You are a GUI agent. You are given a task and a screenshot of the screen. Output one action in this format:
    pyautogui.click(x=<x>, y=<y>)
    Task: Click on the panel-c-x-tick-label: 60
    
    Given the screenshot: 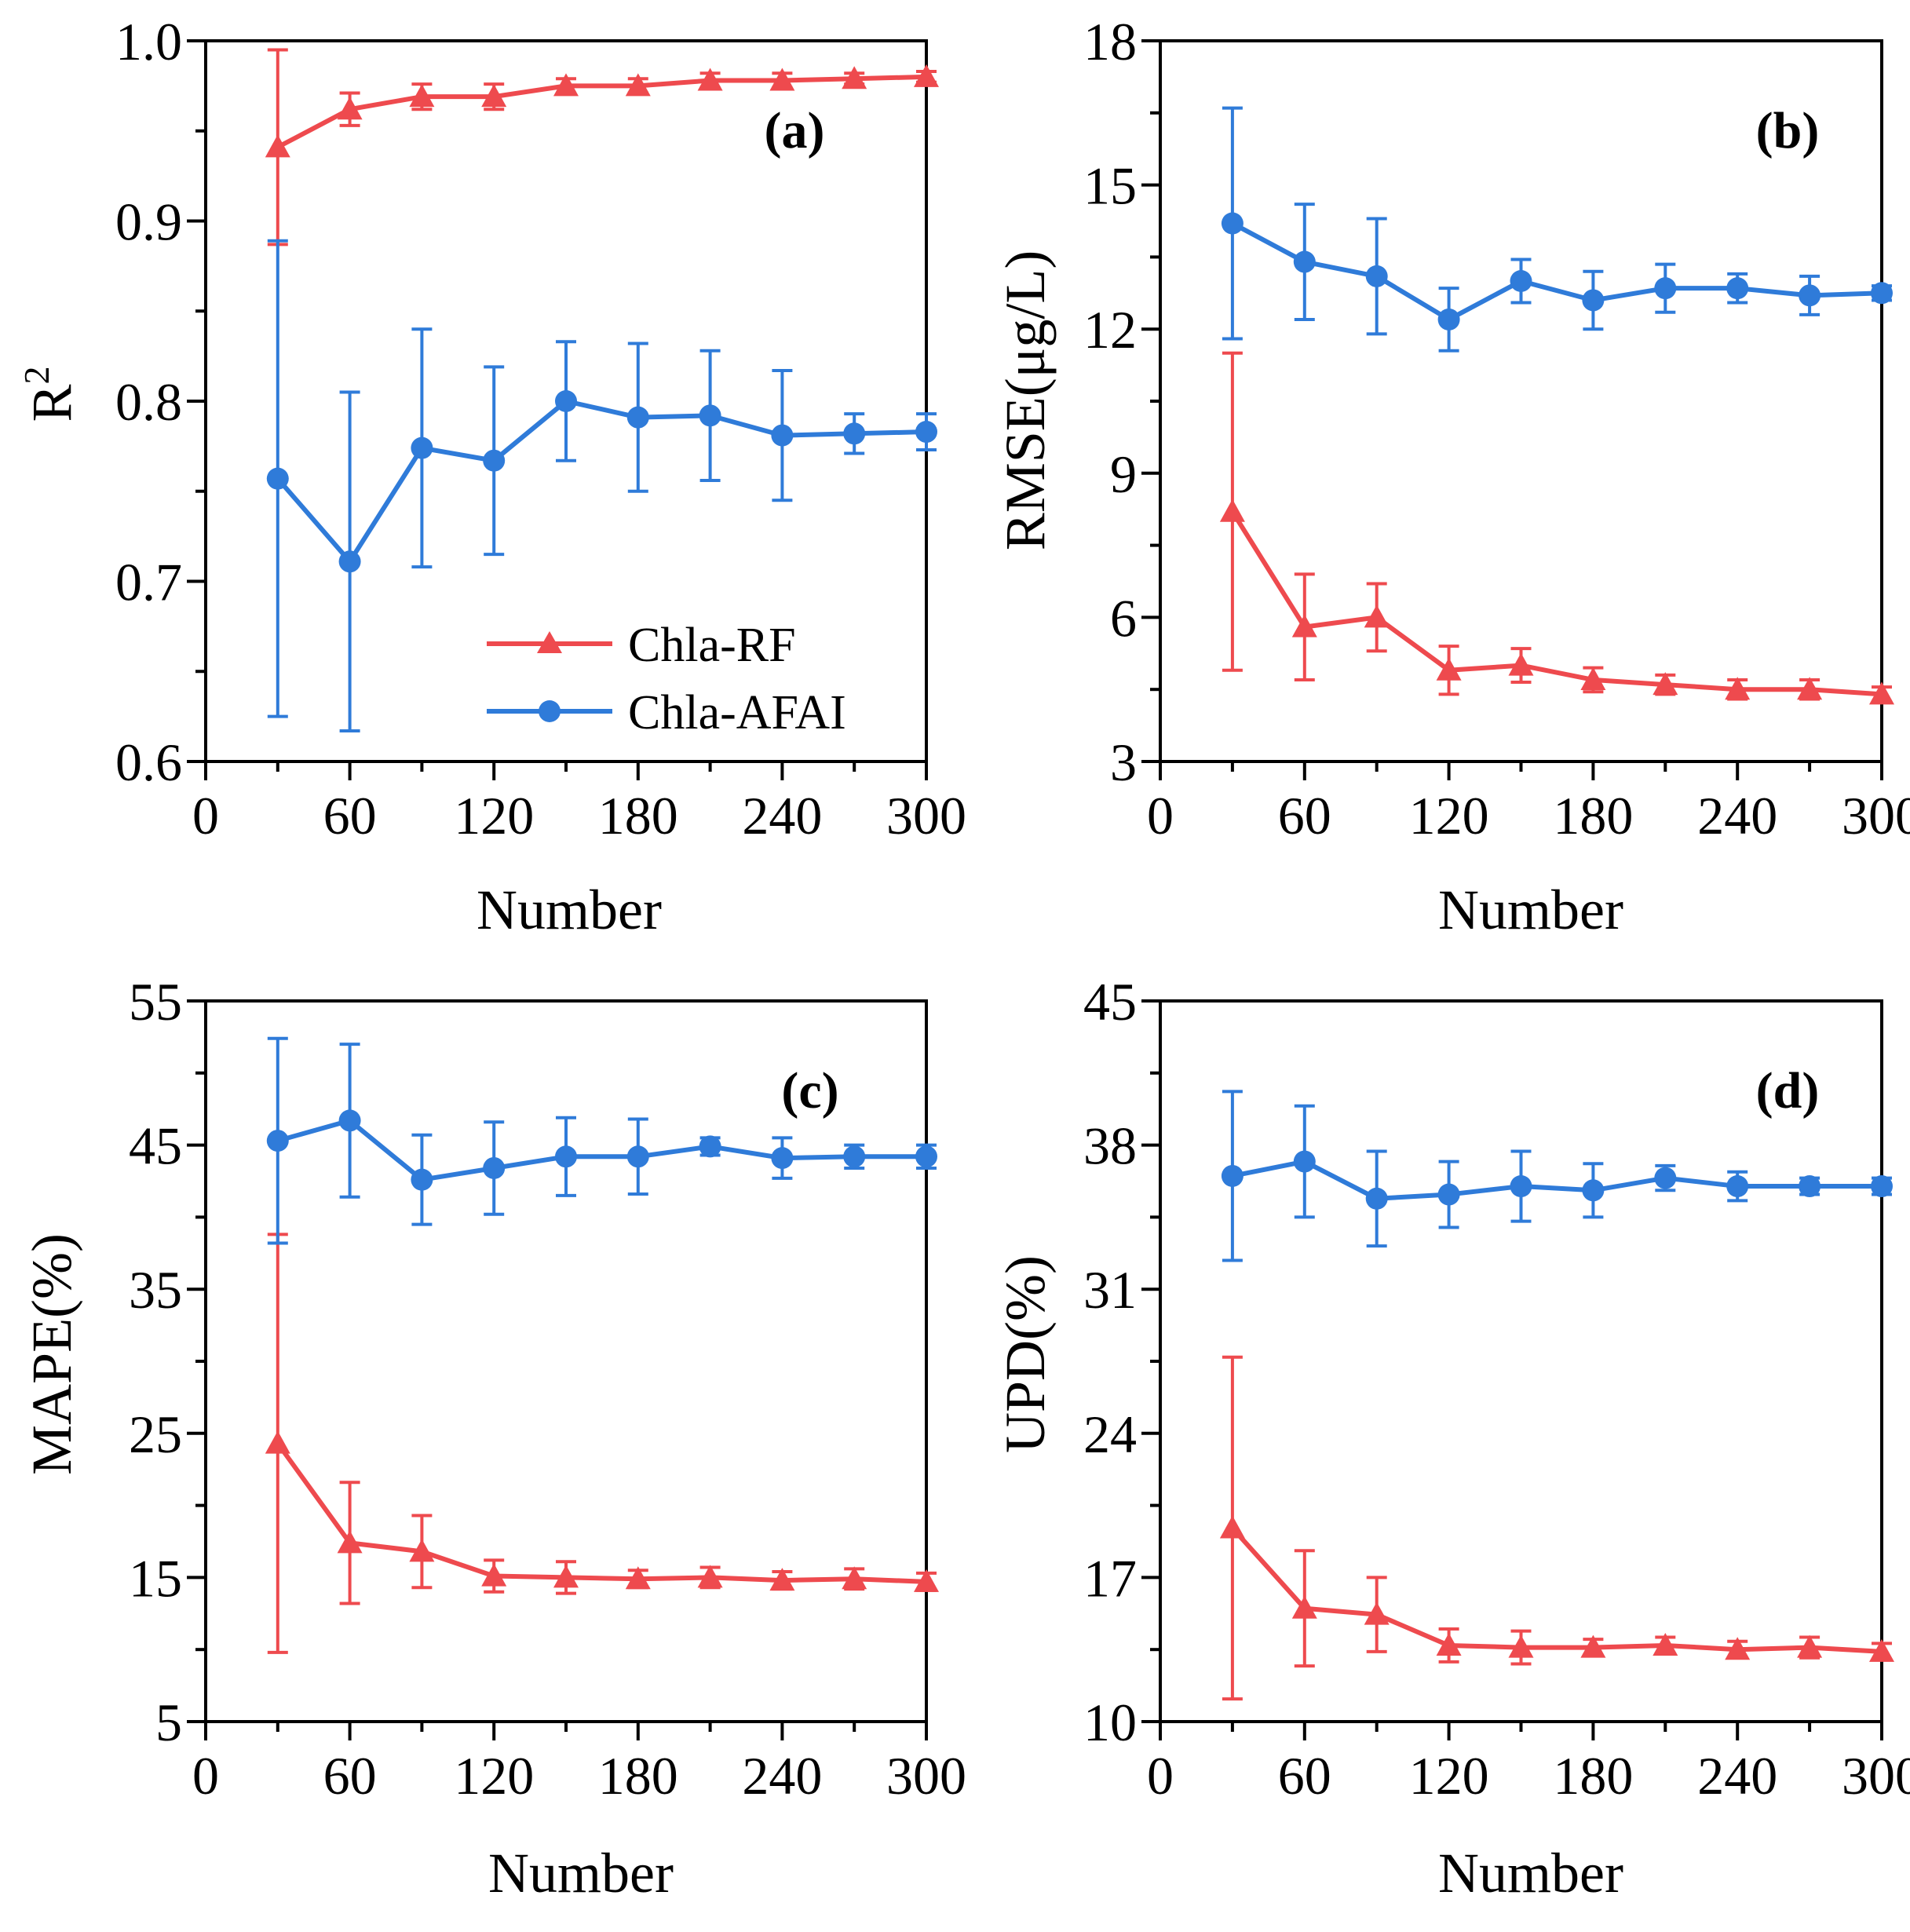 What is the action you would take?
    pyautogui.click(x=350, y=1776)
    